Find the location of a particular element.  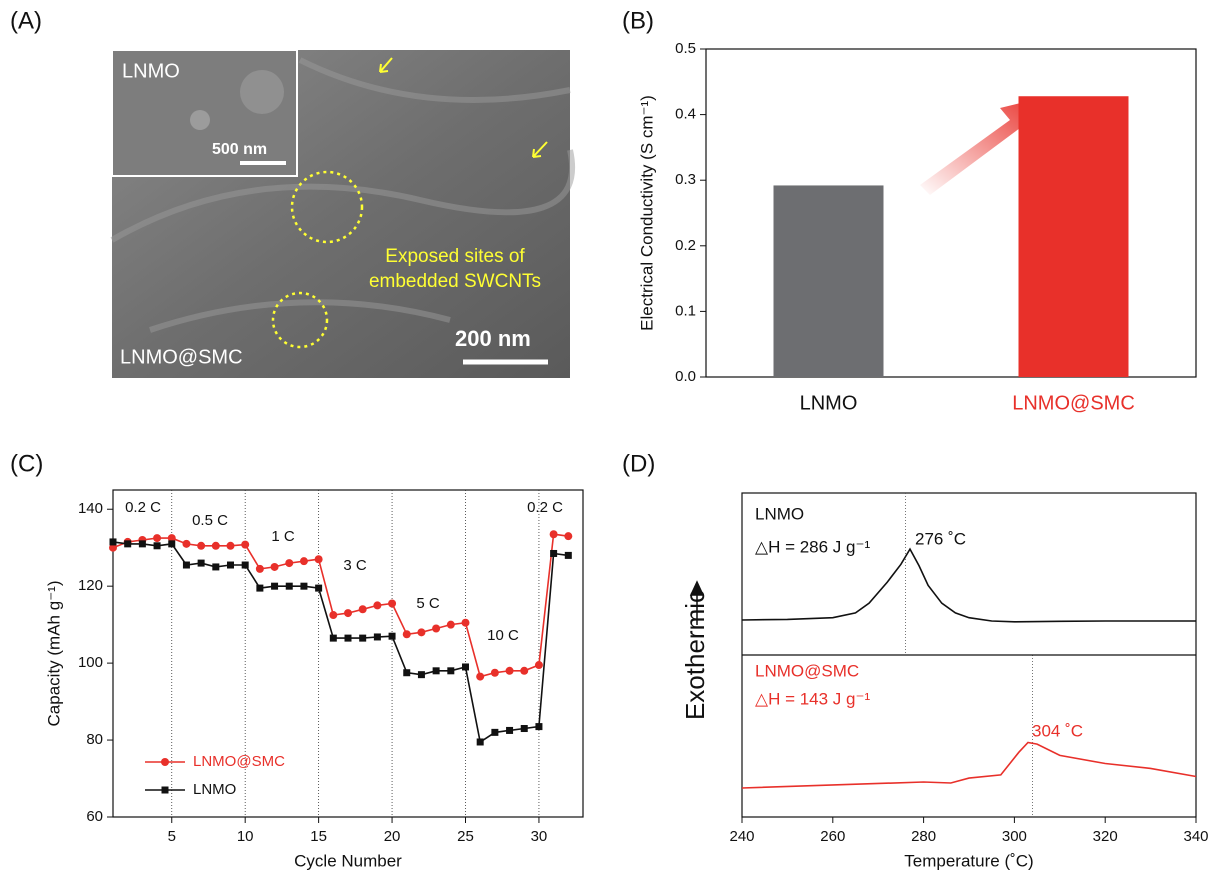

y-tick-label: 0.3 is located at coordinates (685, 179).